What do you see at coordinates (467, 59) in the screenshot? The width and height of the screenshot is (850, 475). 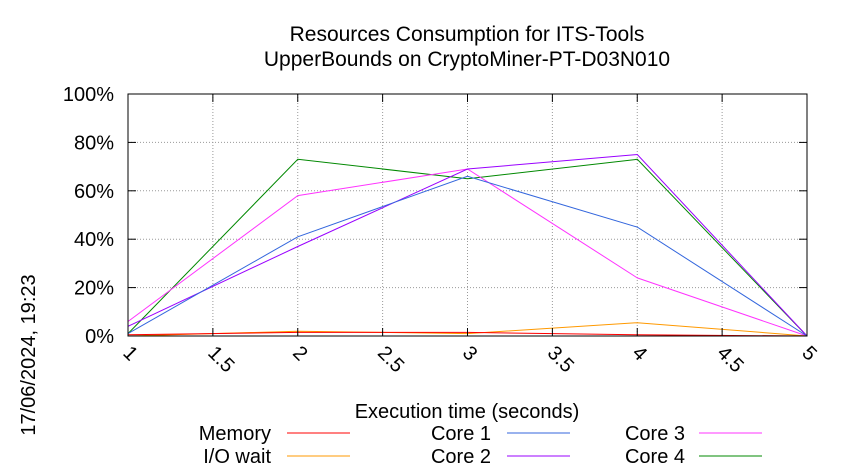 I see `chart-subtitle: UpperBounds on CryptoMiner-PT-D03N010` at bounding box center [467, 59].